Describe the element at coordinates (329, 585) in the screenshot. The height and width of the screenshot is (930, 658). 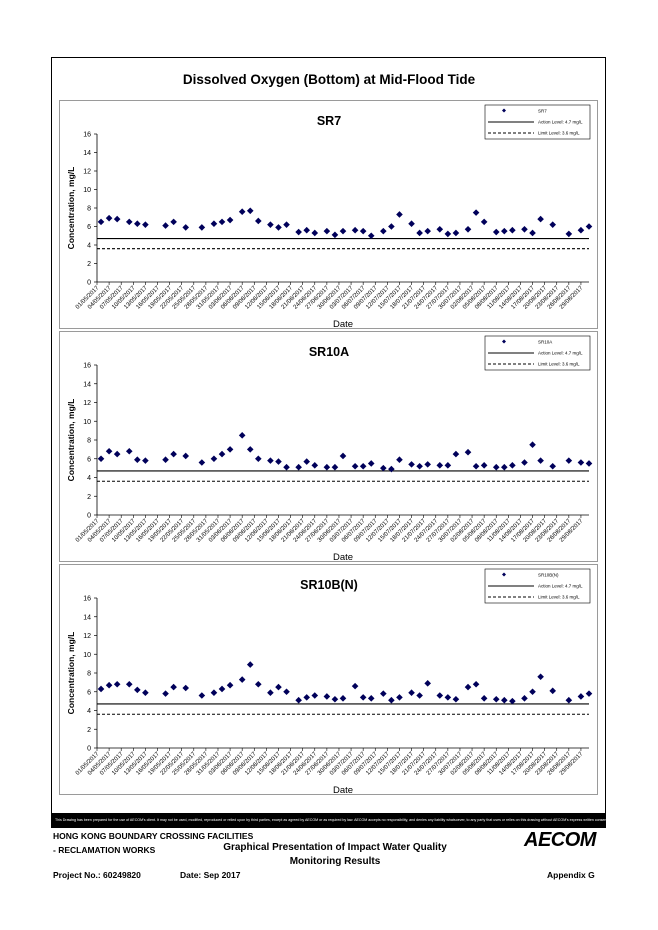
I see `chart-title: SR10B(N)` at that location.